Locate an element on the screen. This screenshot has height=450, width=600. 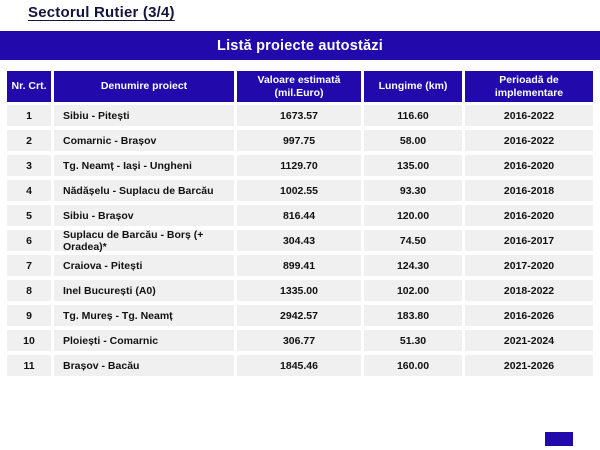
cell-value: 306.77 is located at coordinates (299, 340).